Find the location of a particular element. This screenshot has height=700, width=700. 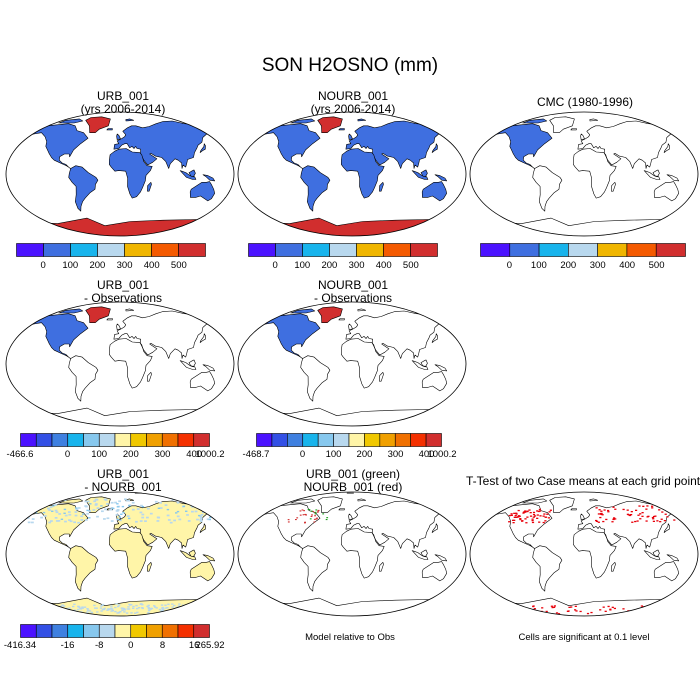

panel-title-urb-nourb: URB_001- NOURB_001 is located at coordinates (123, 480).